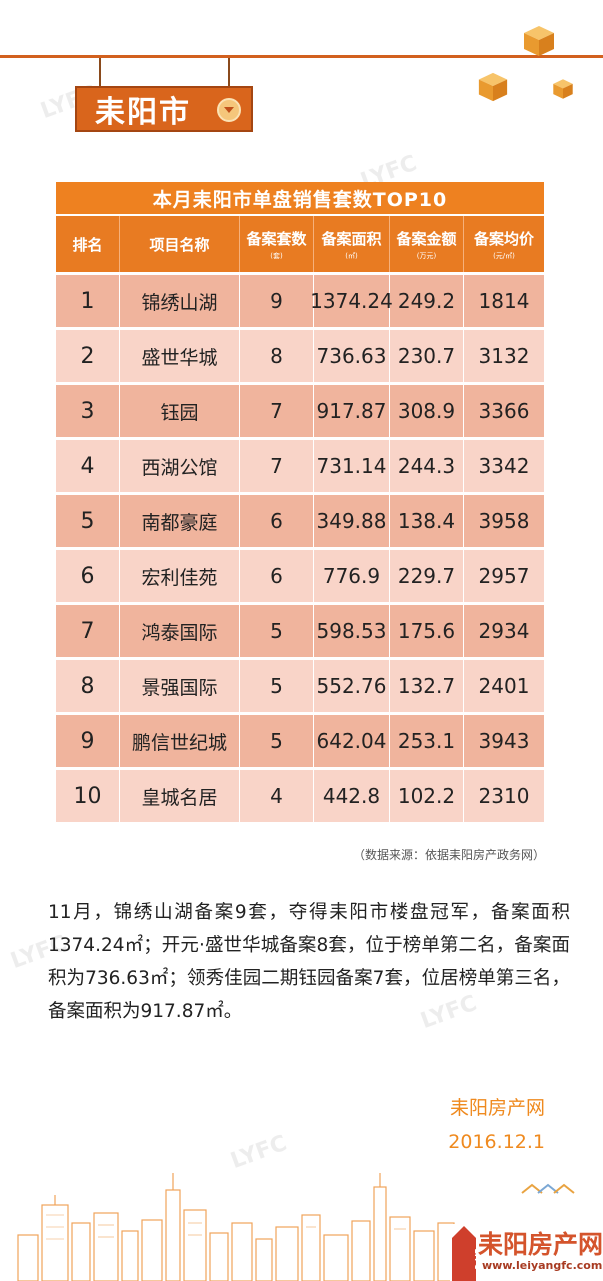 This screenshot has width=603, height=1281. Describe the element at coordinates (427, 576) in the screenshot. I see `cell-amount: 229.7` at that location.